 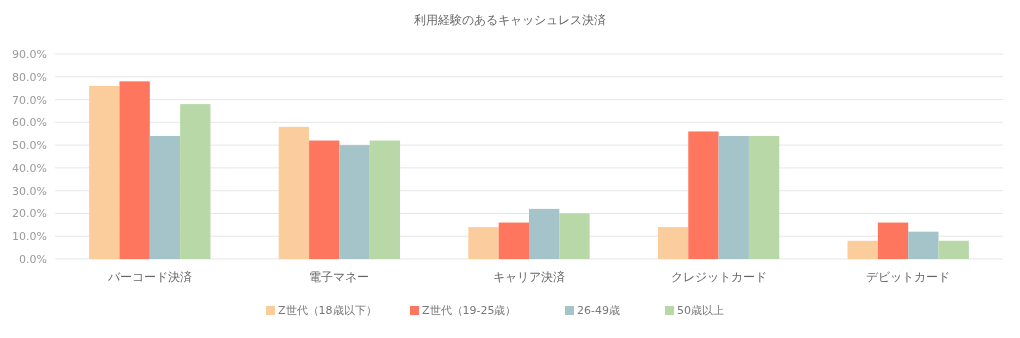 What do you see at coordinates (29, 146) in the screenshot?
I see `y-tick-label: 50.0%` at bounding box center [29, 146].